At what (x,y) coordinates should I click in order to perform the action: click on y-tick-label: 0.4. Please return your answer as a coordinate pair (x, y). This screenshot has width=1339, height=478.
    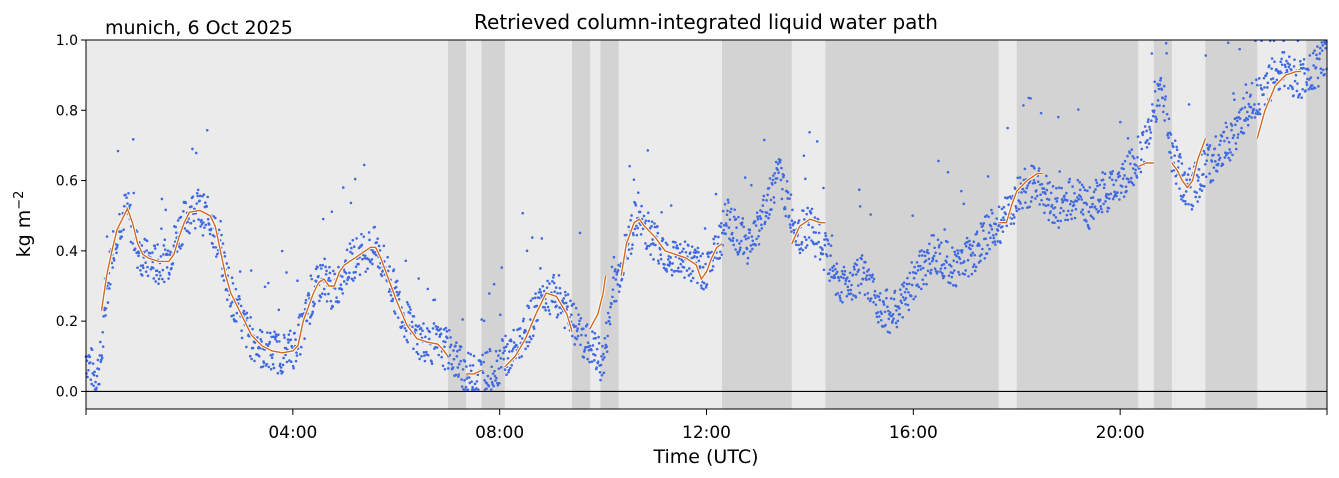
    Looking at the image, I should click on (67, 252).